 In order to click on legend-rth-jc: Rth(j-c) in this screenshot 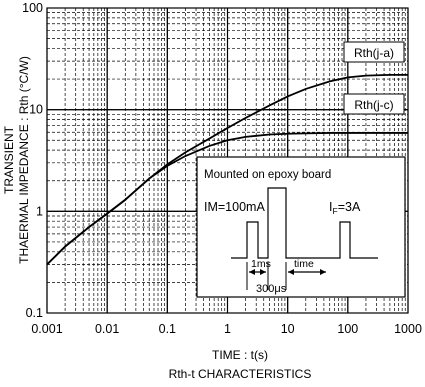, I will do `click(374, 104)`.